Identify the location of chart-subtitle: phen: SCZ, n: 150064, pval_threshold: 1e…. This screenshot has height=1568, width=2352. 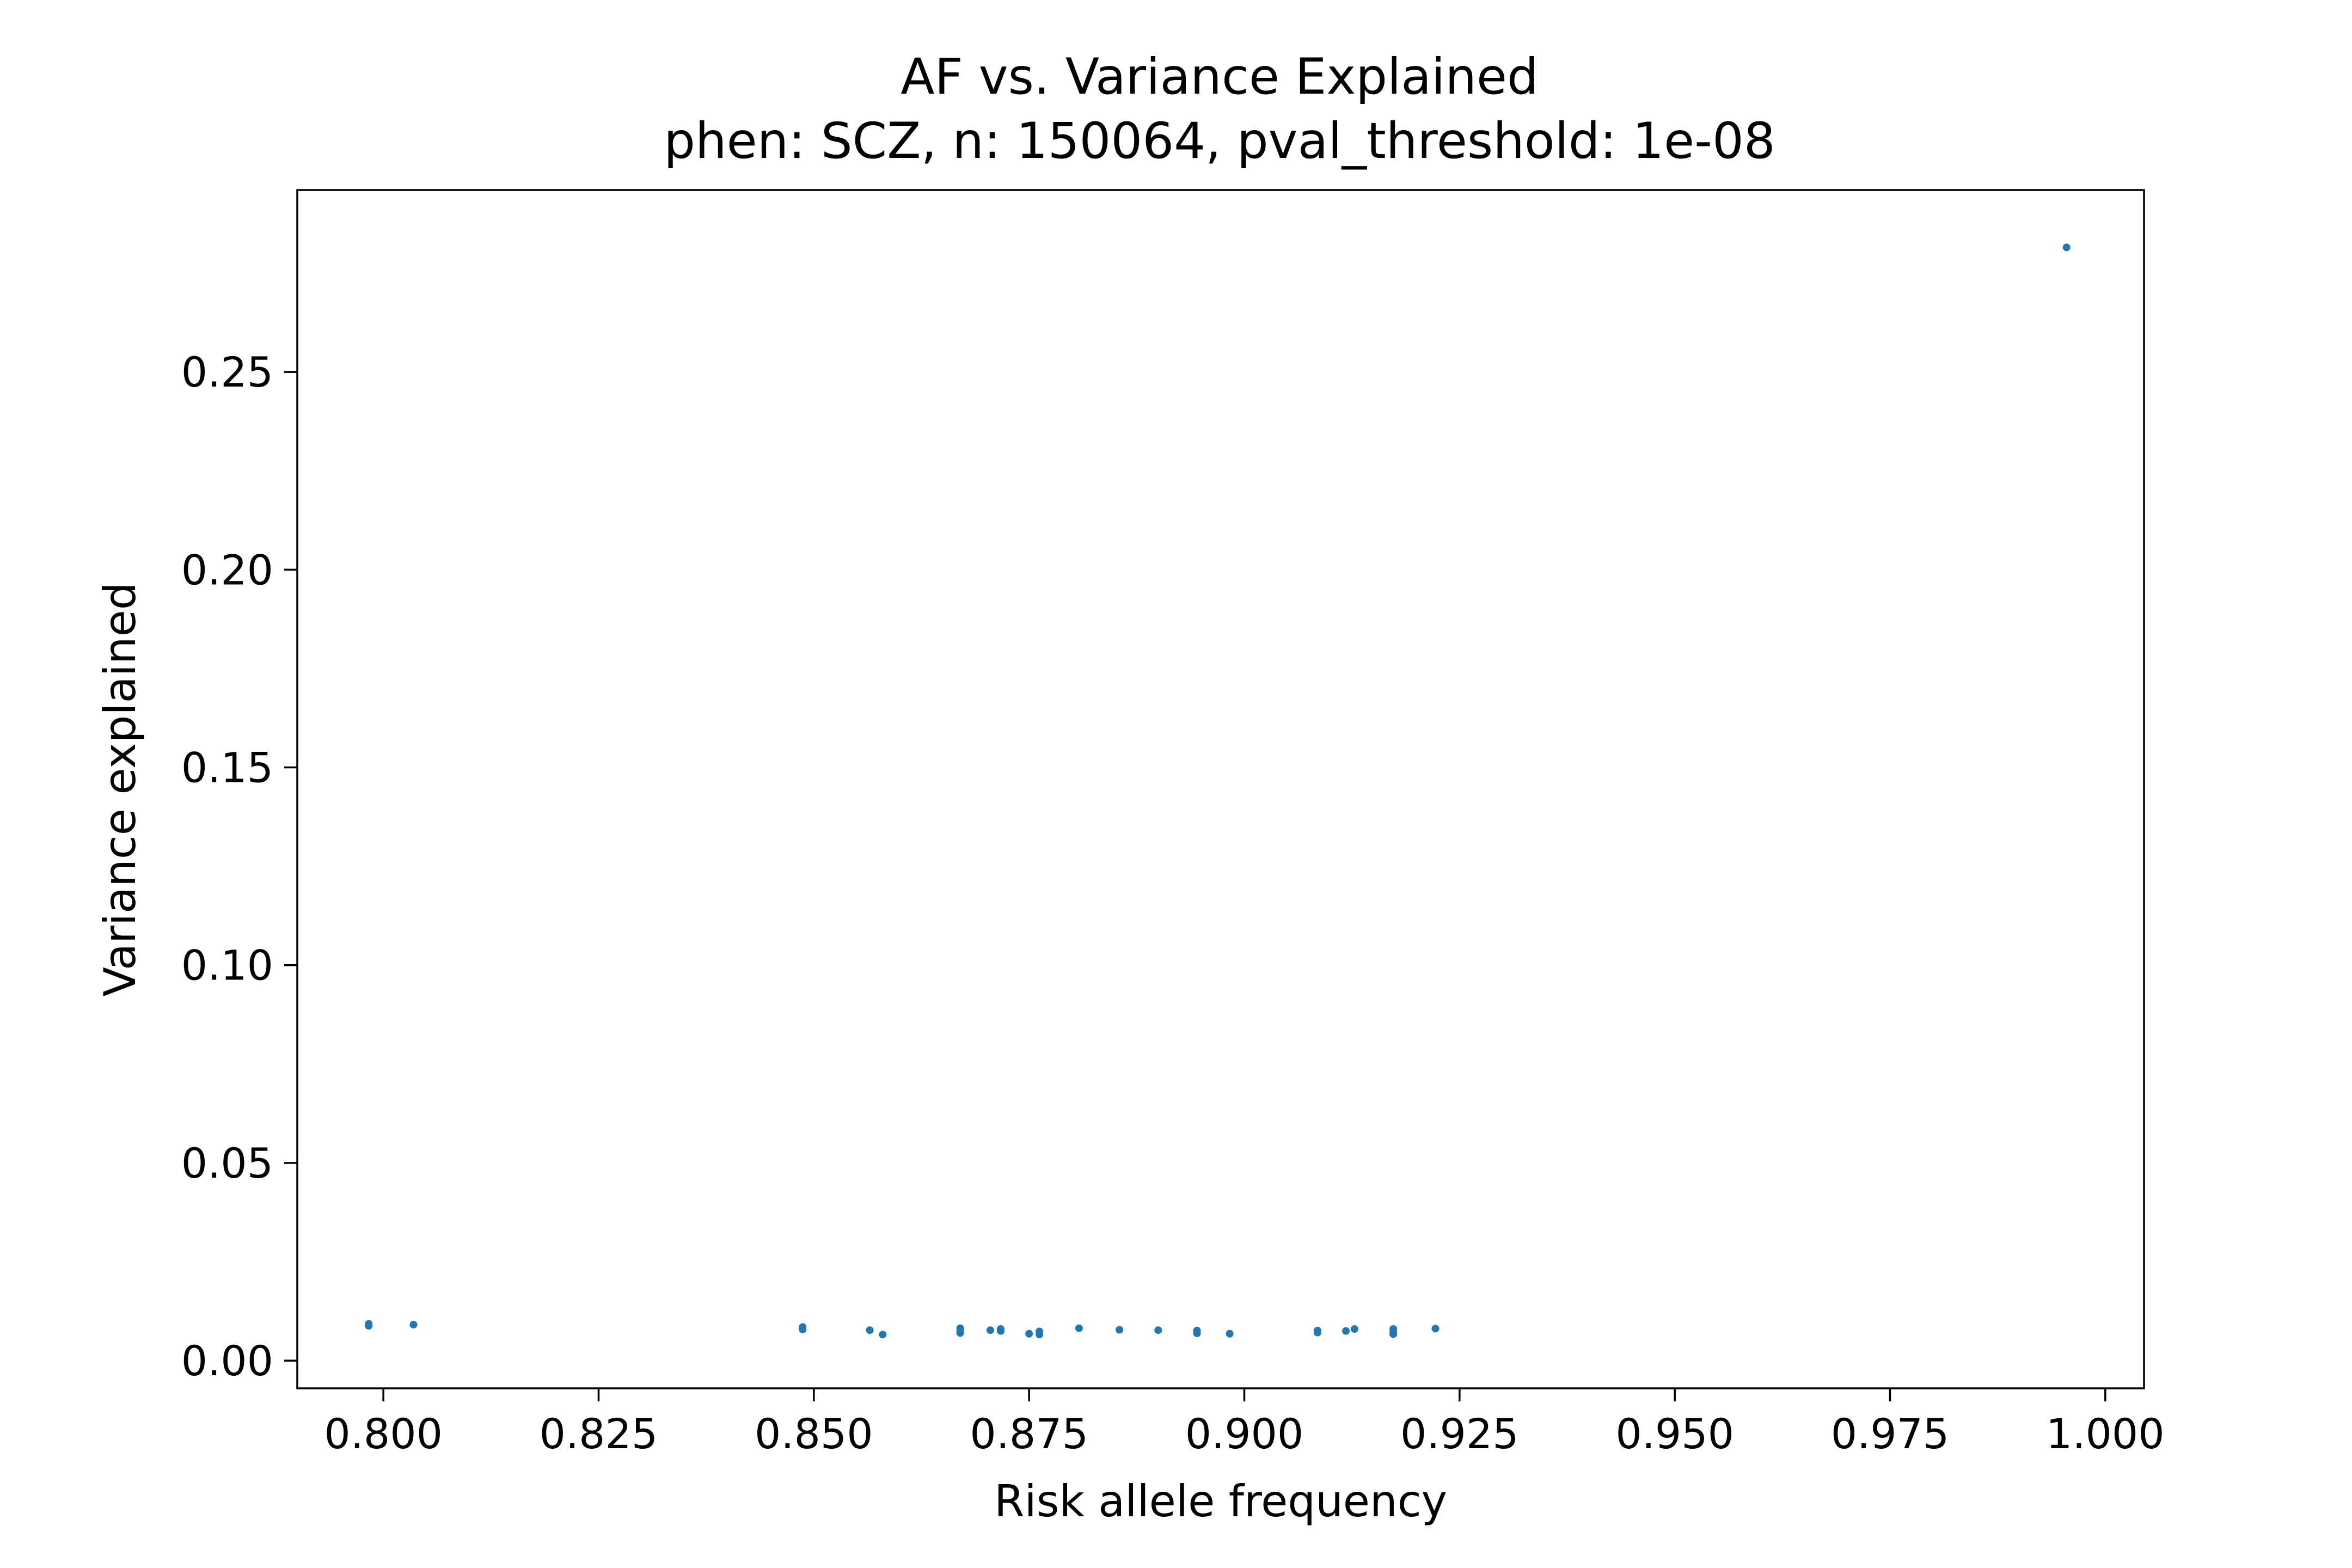
(1219, 141).